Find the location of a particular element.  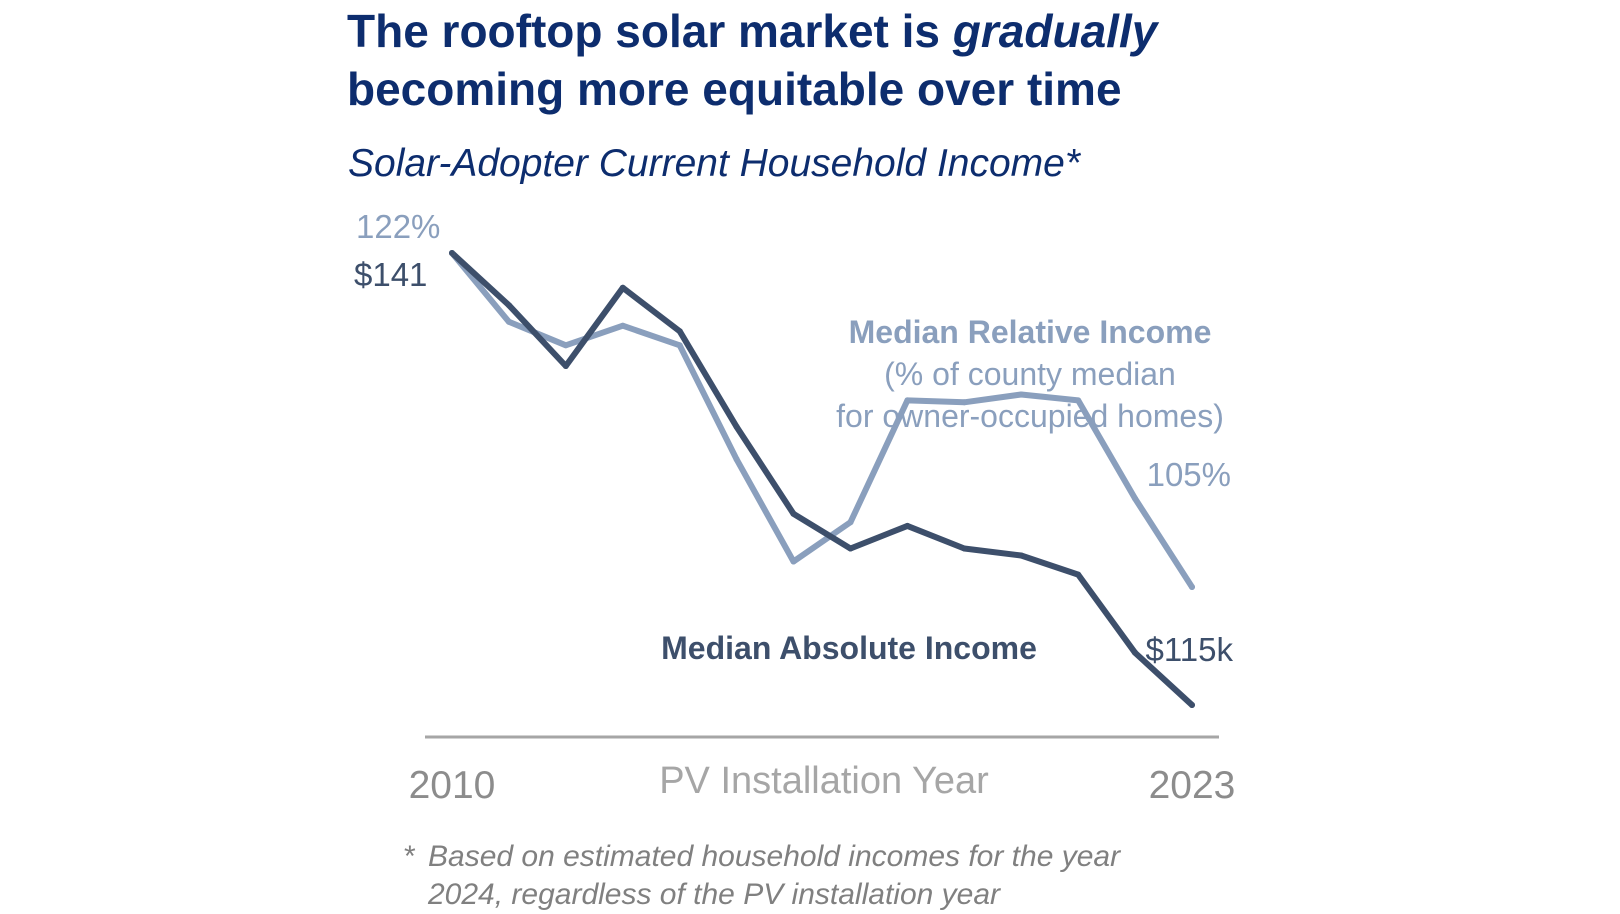

absolute-income-point-2021 is located at coordinates (1078, 574).